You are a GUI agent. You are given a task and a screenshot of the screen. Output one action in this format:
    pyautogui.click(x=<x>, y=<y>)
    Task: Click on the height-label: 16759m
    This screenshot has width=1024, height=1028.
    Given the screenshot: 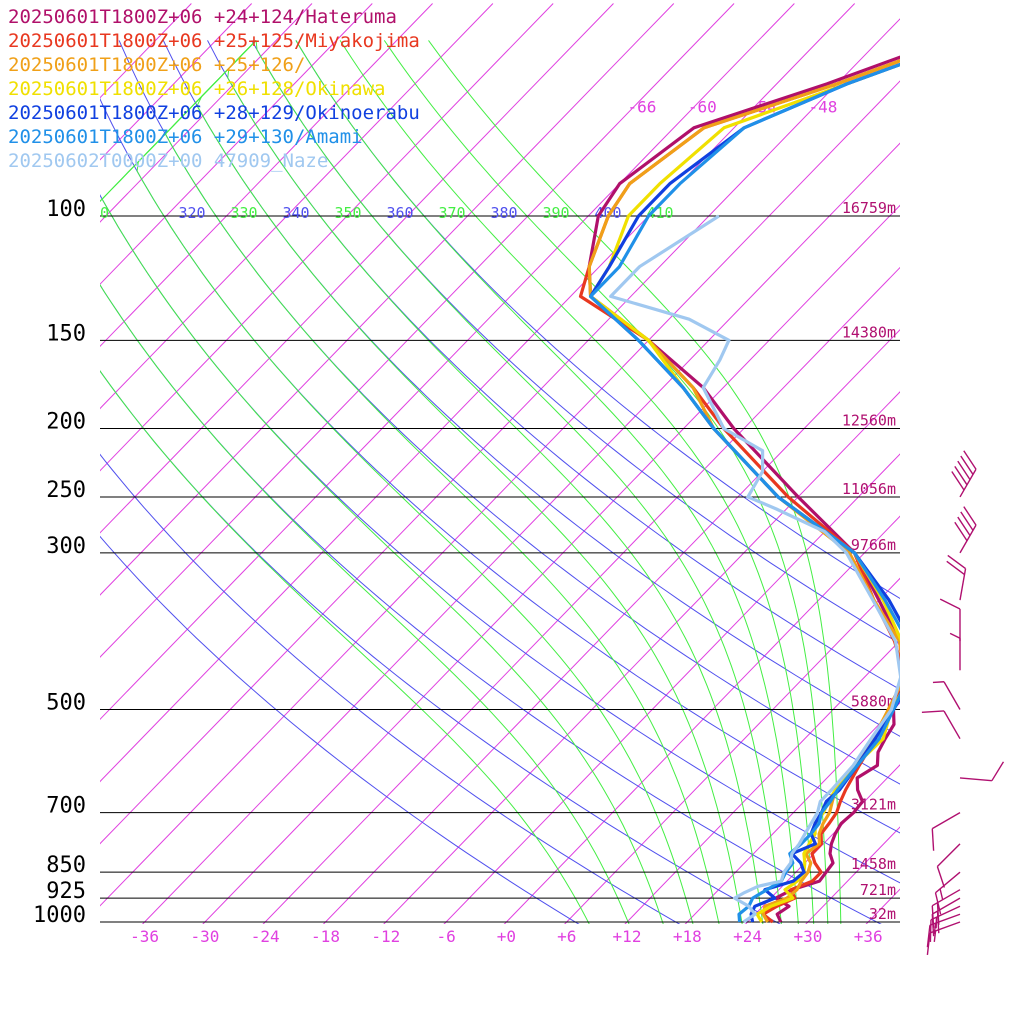 What is the action you would take?
    pyautogui.click(x=869, y=208)
    